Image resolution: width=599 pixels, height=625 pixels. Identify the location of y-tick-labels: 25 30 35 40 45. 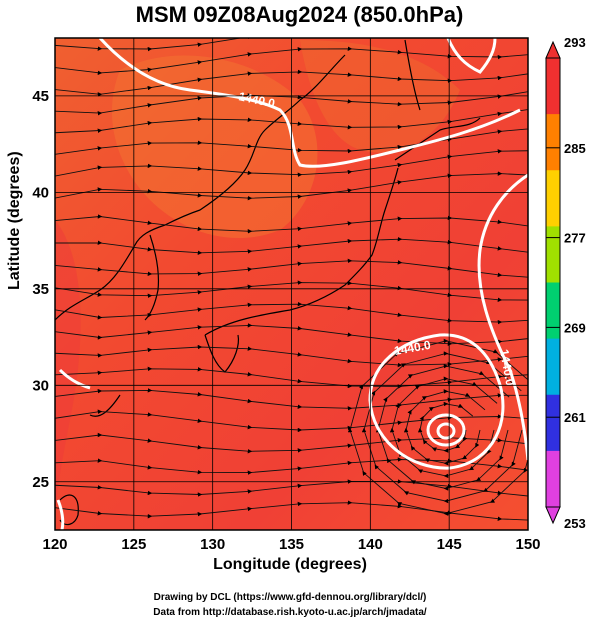
(40, 289).